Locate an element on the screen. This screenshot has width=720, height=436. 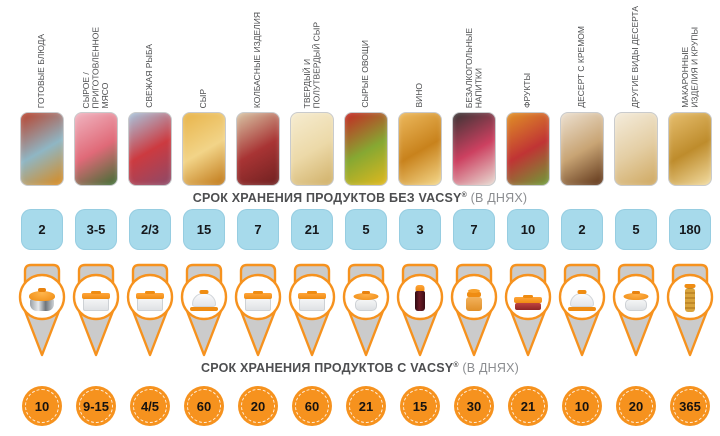
column-cell: 20 is located at coordinates (258, 406).